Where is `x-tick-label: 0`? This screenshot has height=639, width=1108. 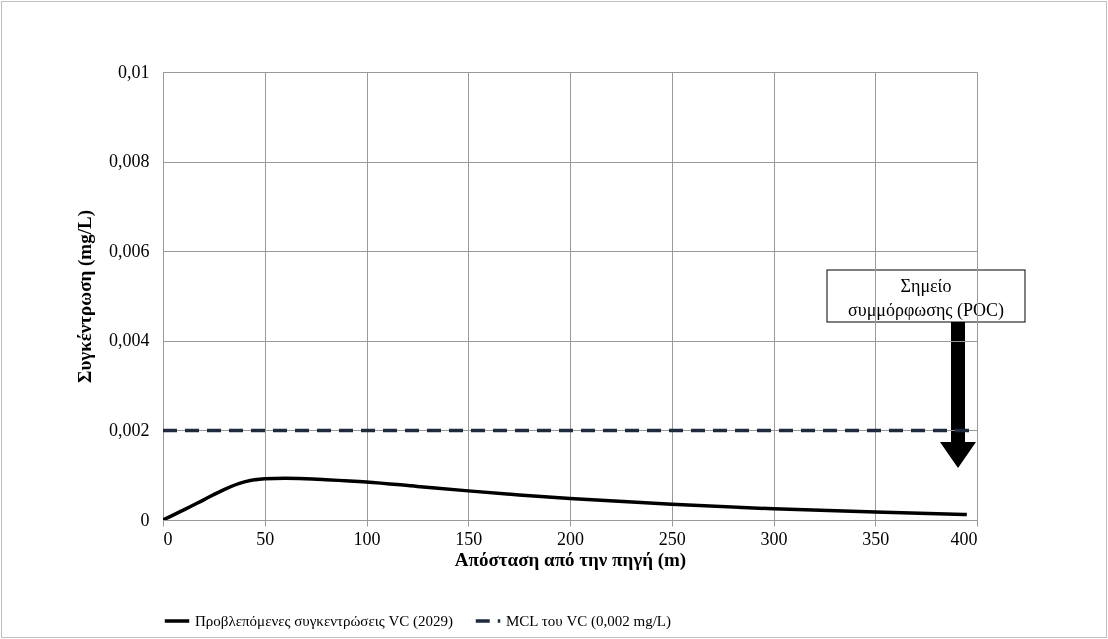
x-tick-label: 0 is located at coordinates (168, 538).